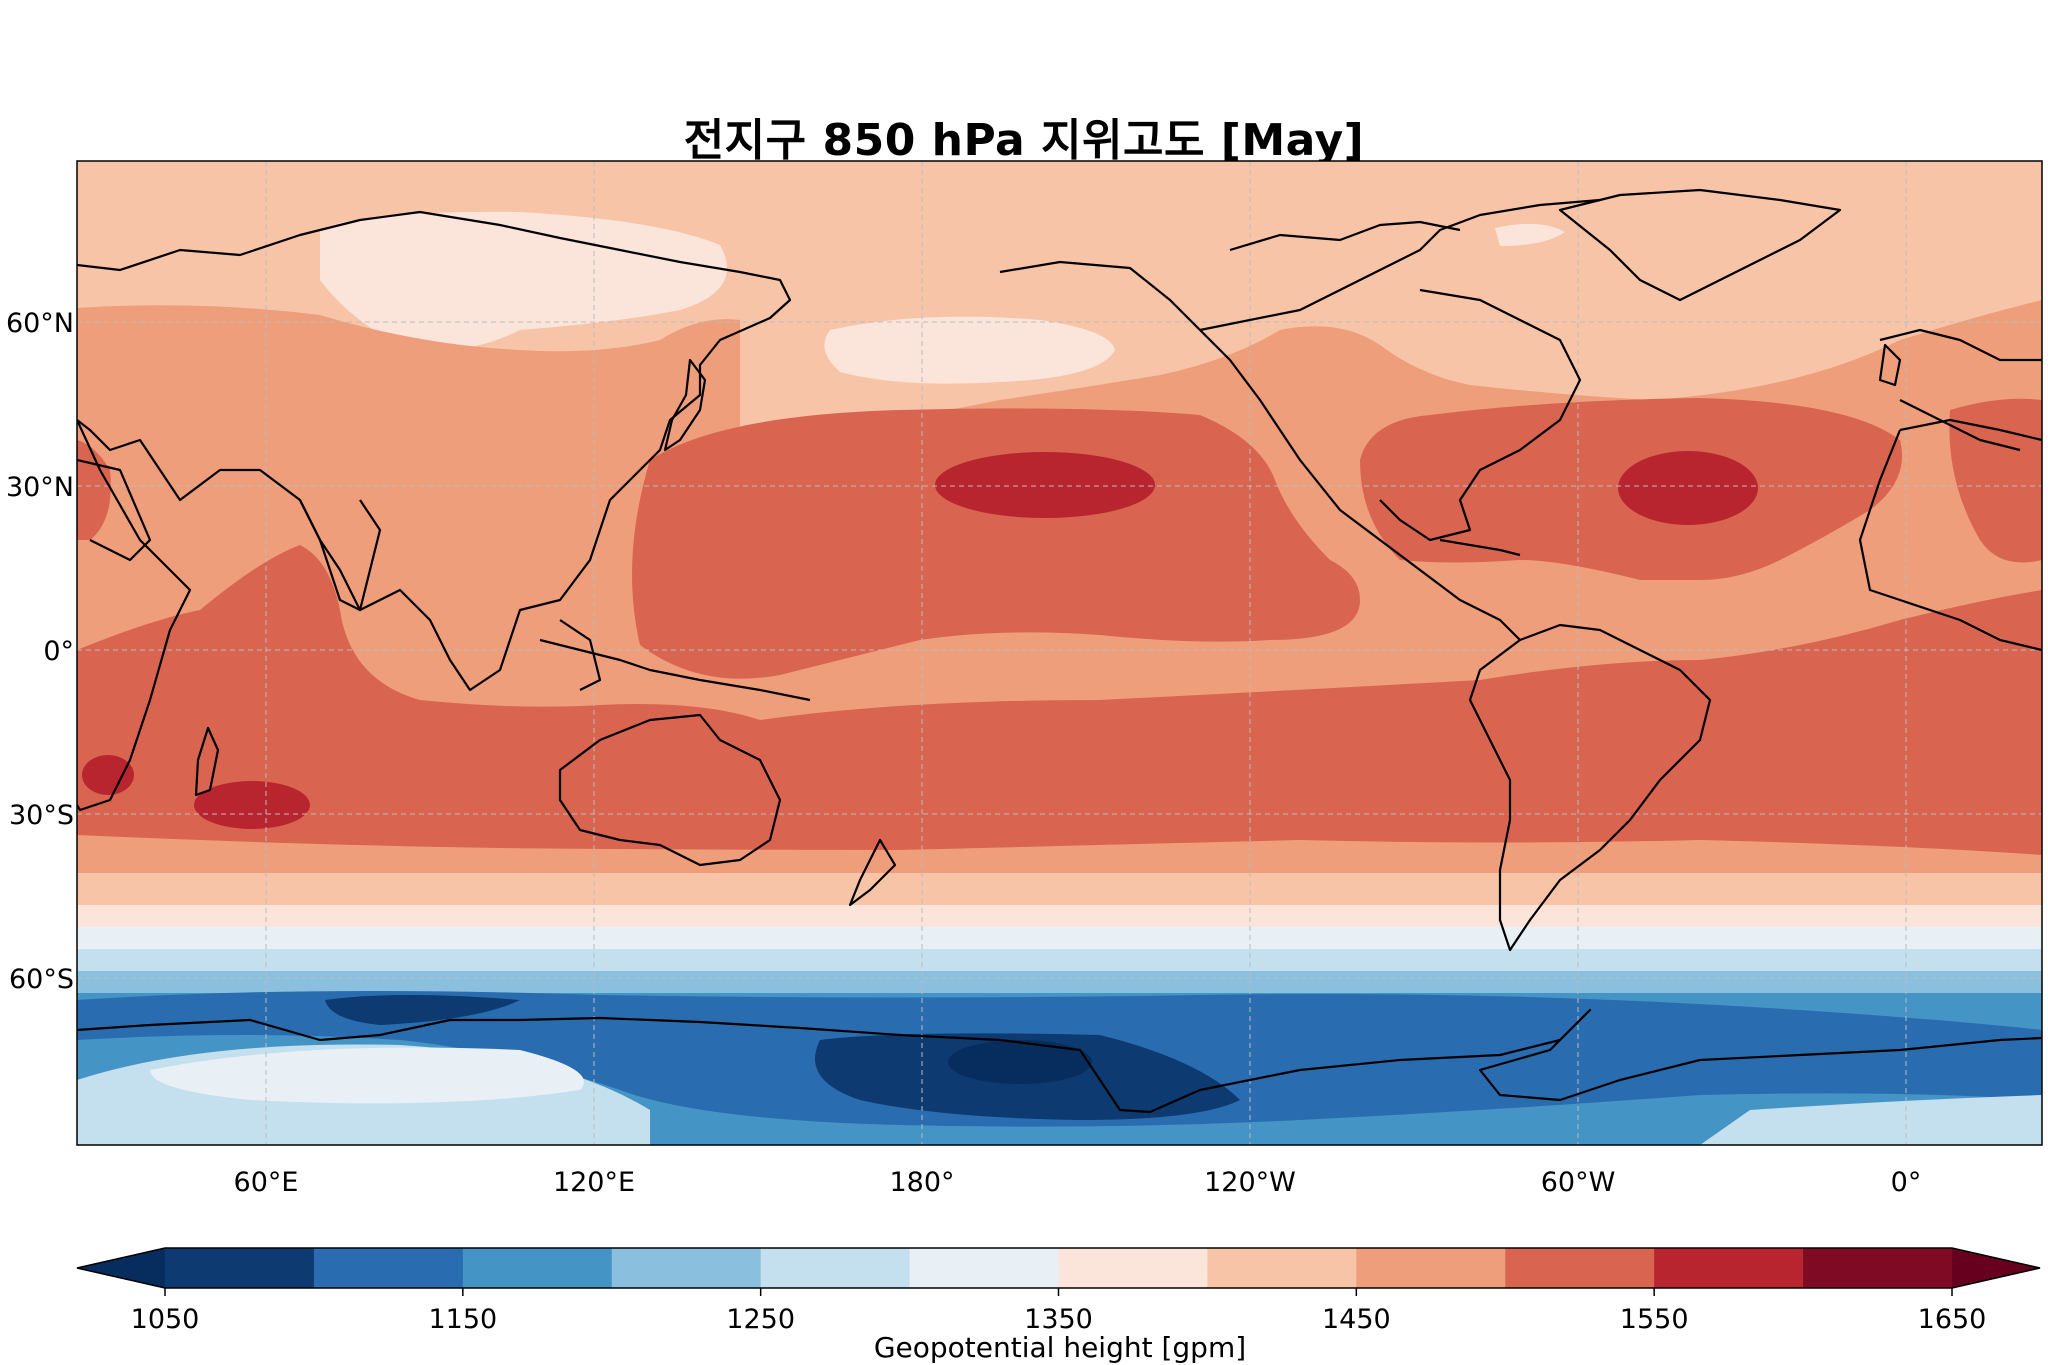  I want to click on band-1500-1550-west-africa, so click(1995, 480).